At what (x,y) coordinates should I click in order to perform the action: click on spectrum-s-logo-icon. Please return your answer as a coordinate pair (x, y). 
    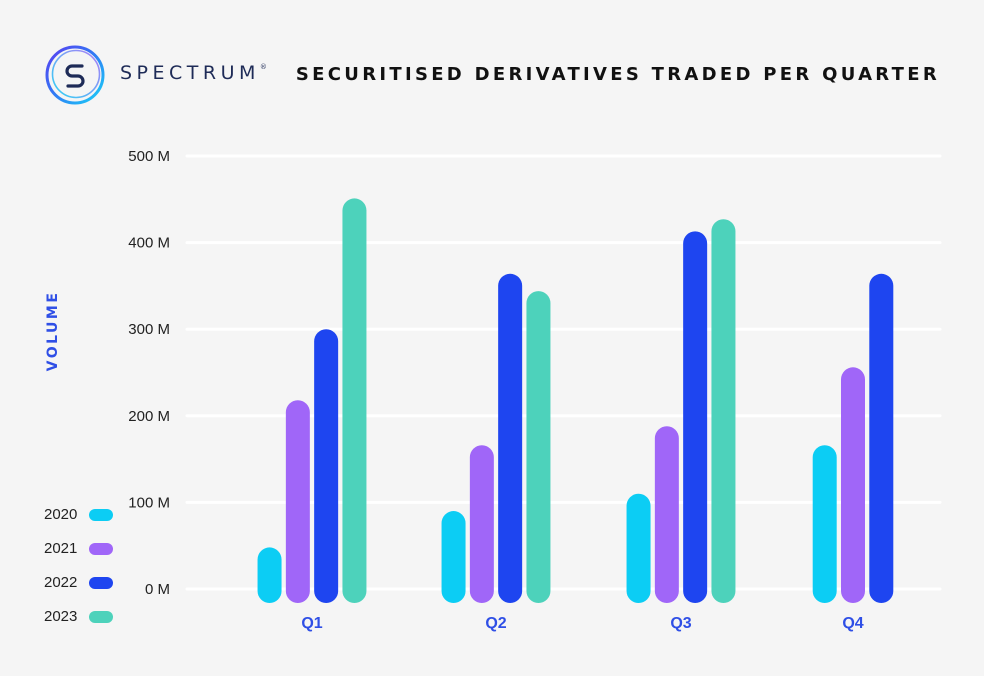
    Looking at the image, I should click on (75, 75).